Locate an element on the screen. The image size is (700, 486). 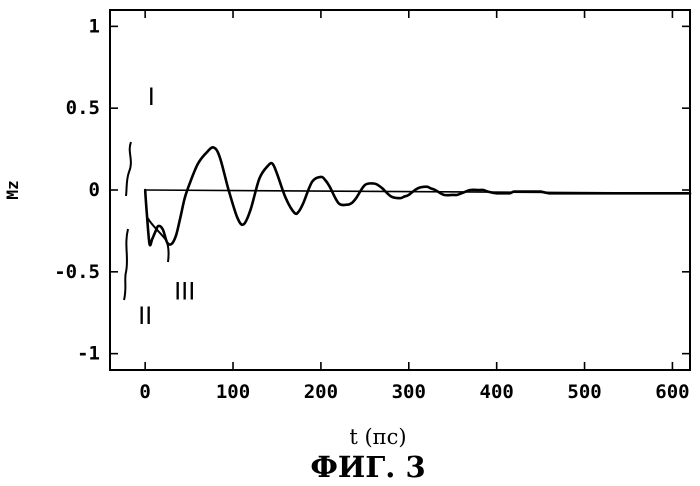
y-tick-label: 0 is located at coordinates (94, 190).